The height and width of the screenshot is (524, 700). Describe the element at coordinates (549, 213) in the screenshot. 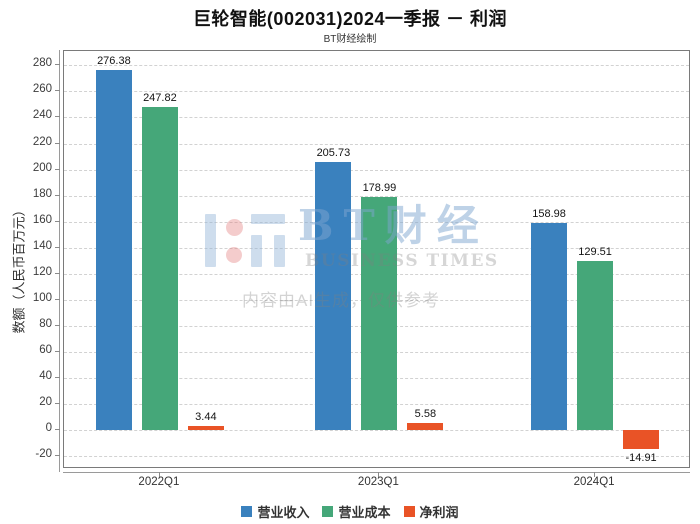

I see `bar-value-label: 158.98` at that location.